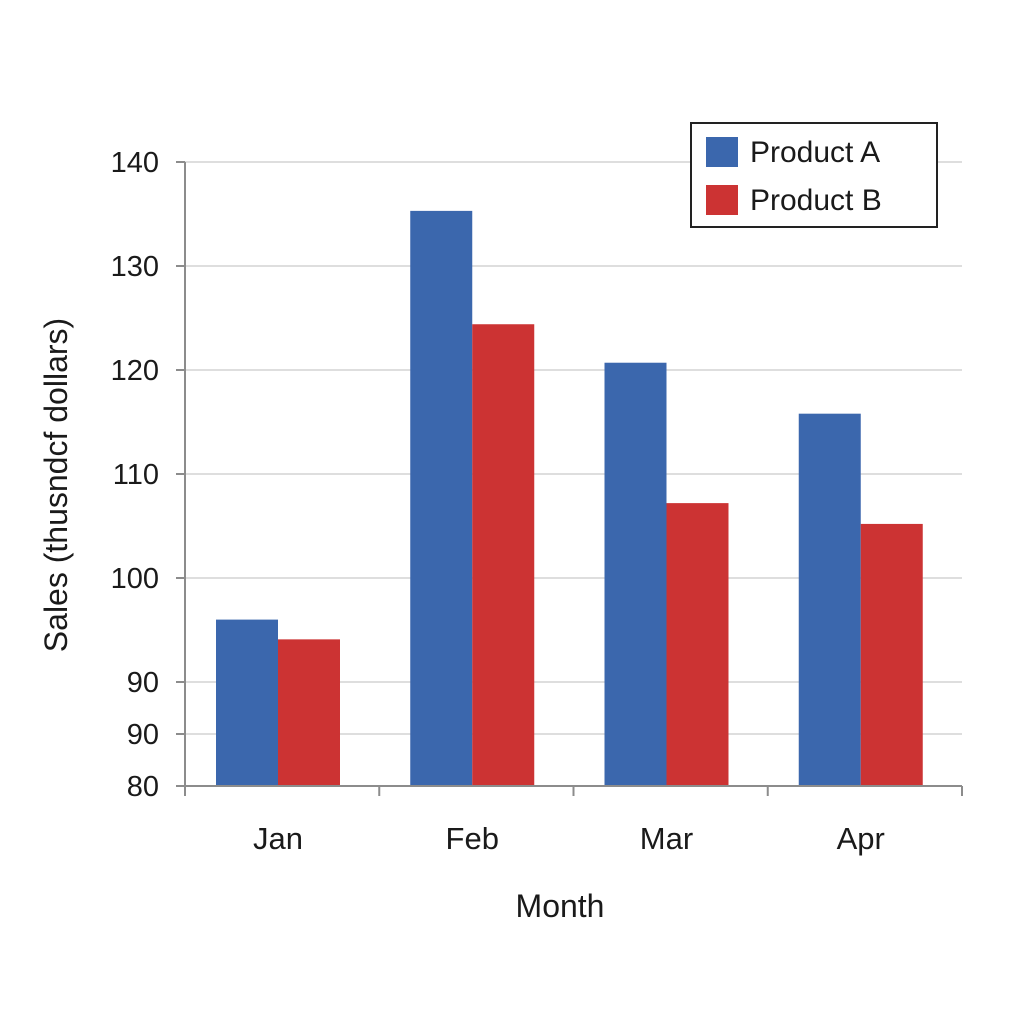 The width and height of the screenshot is (1024, 1024). Describe the element at coordinates (135, 579) in the screenshot. I see `y-tick-label: 100` at that location.